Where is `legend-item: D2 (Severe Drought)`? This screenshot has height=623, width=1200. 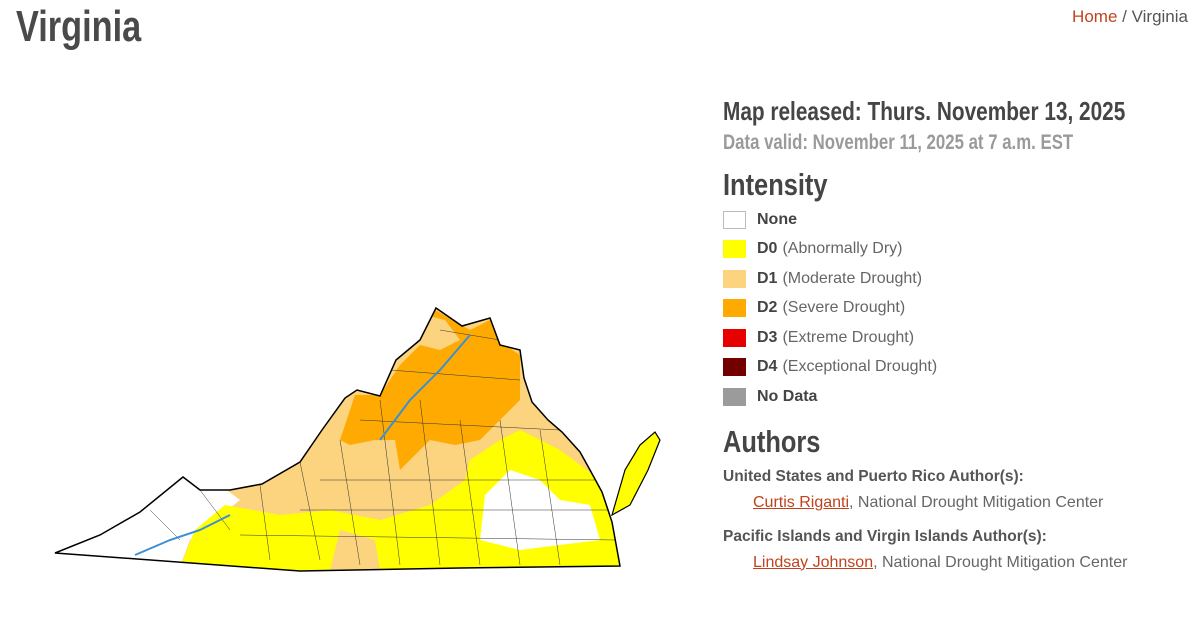
legend-item: D2 (Severe Drought) is located at coordinates (958, 309).